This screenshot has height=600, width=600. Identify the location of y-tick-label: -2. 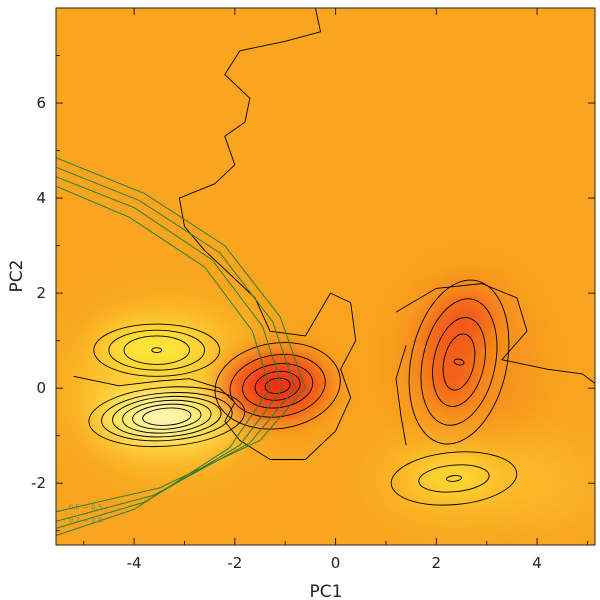
(38, 483).